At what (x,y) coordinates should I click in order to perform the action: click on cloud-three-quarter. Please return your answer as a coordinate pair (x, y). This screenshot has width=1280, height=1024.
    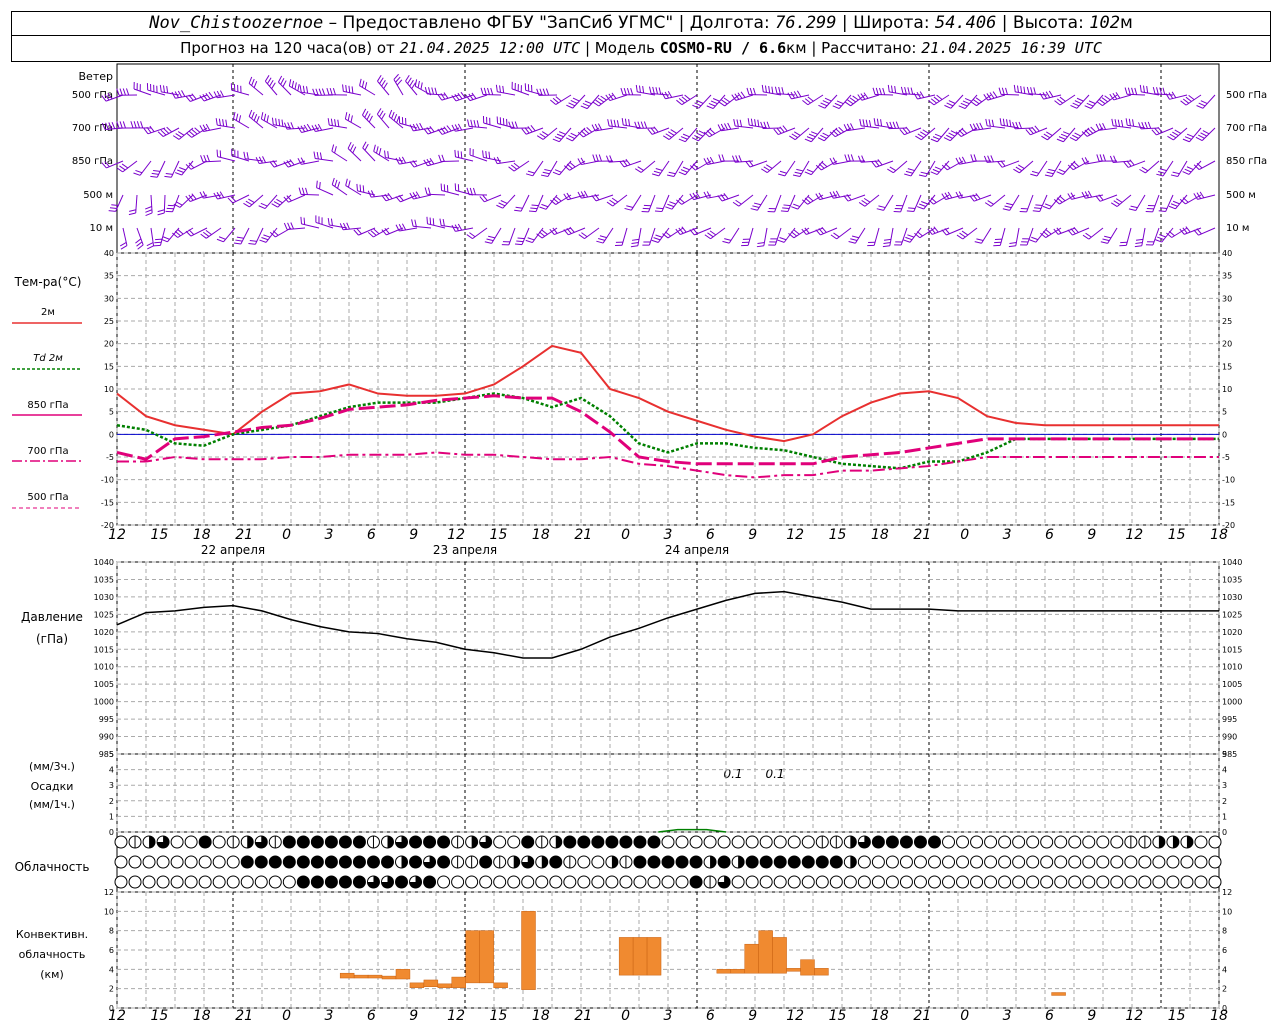
    Looking at the image, I should click on (387, 882).